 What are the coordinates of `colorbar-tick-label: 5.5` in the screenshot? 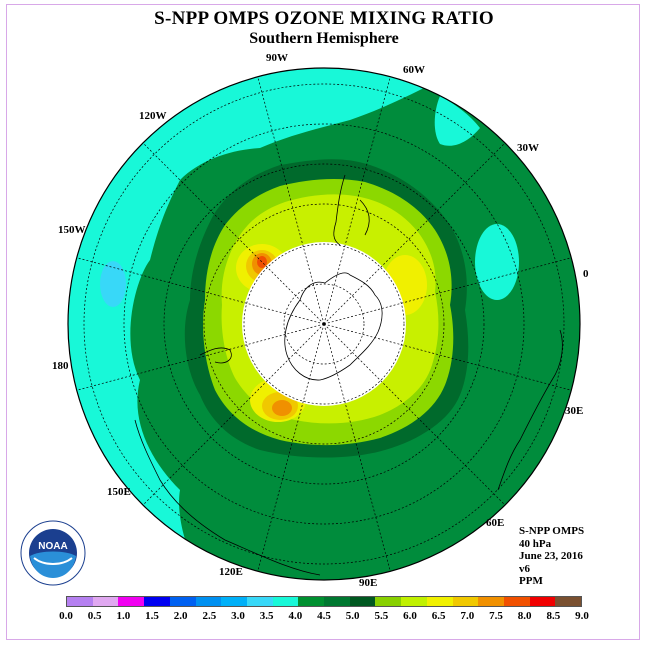 It's located at (381, 616).